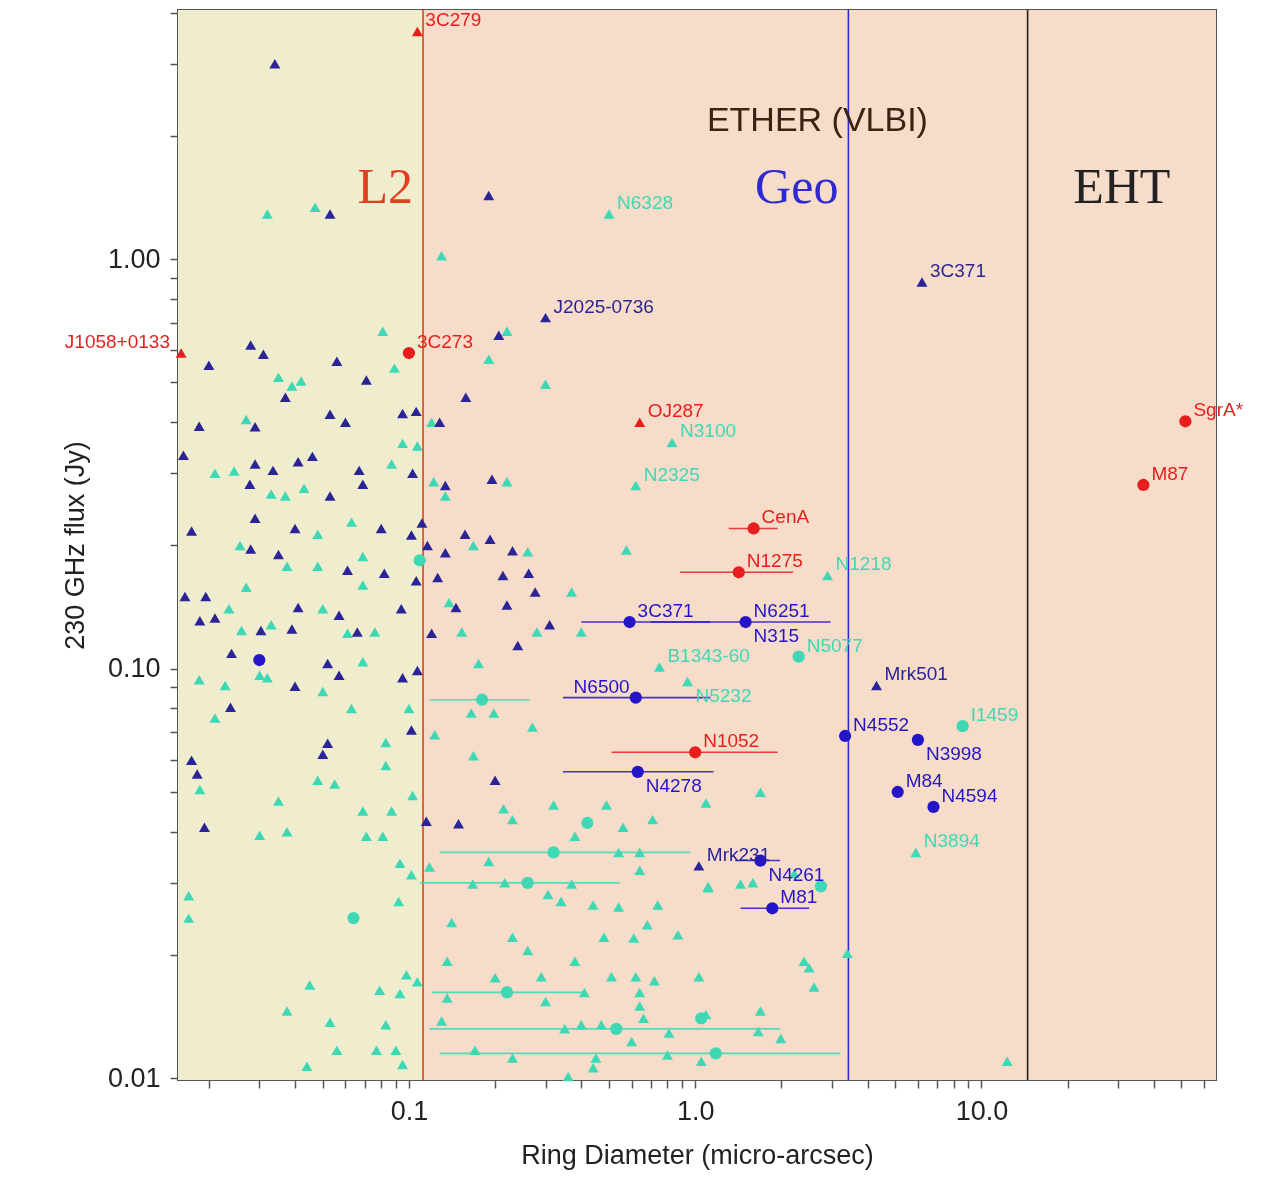 The height and width of the screenshot is (1203, 1265). Describe the element at coordinates (799, 897) in the screenshot. I see `annotation: M81` at that location.